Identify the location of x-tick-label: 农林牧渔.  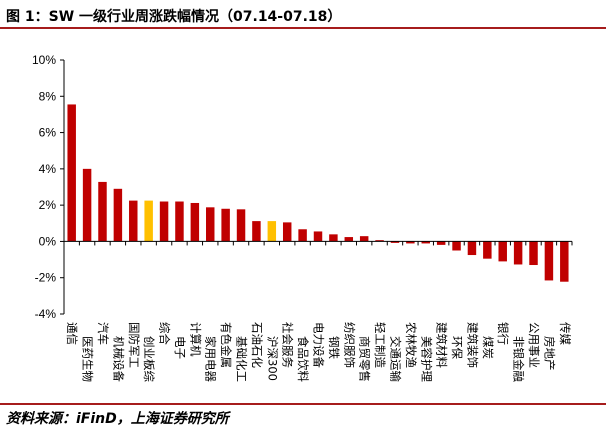
(411, 345).